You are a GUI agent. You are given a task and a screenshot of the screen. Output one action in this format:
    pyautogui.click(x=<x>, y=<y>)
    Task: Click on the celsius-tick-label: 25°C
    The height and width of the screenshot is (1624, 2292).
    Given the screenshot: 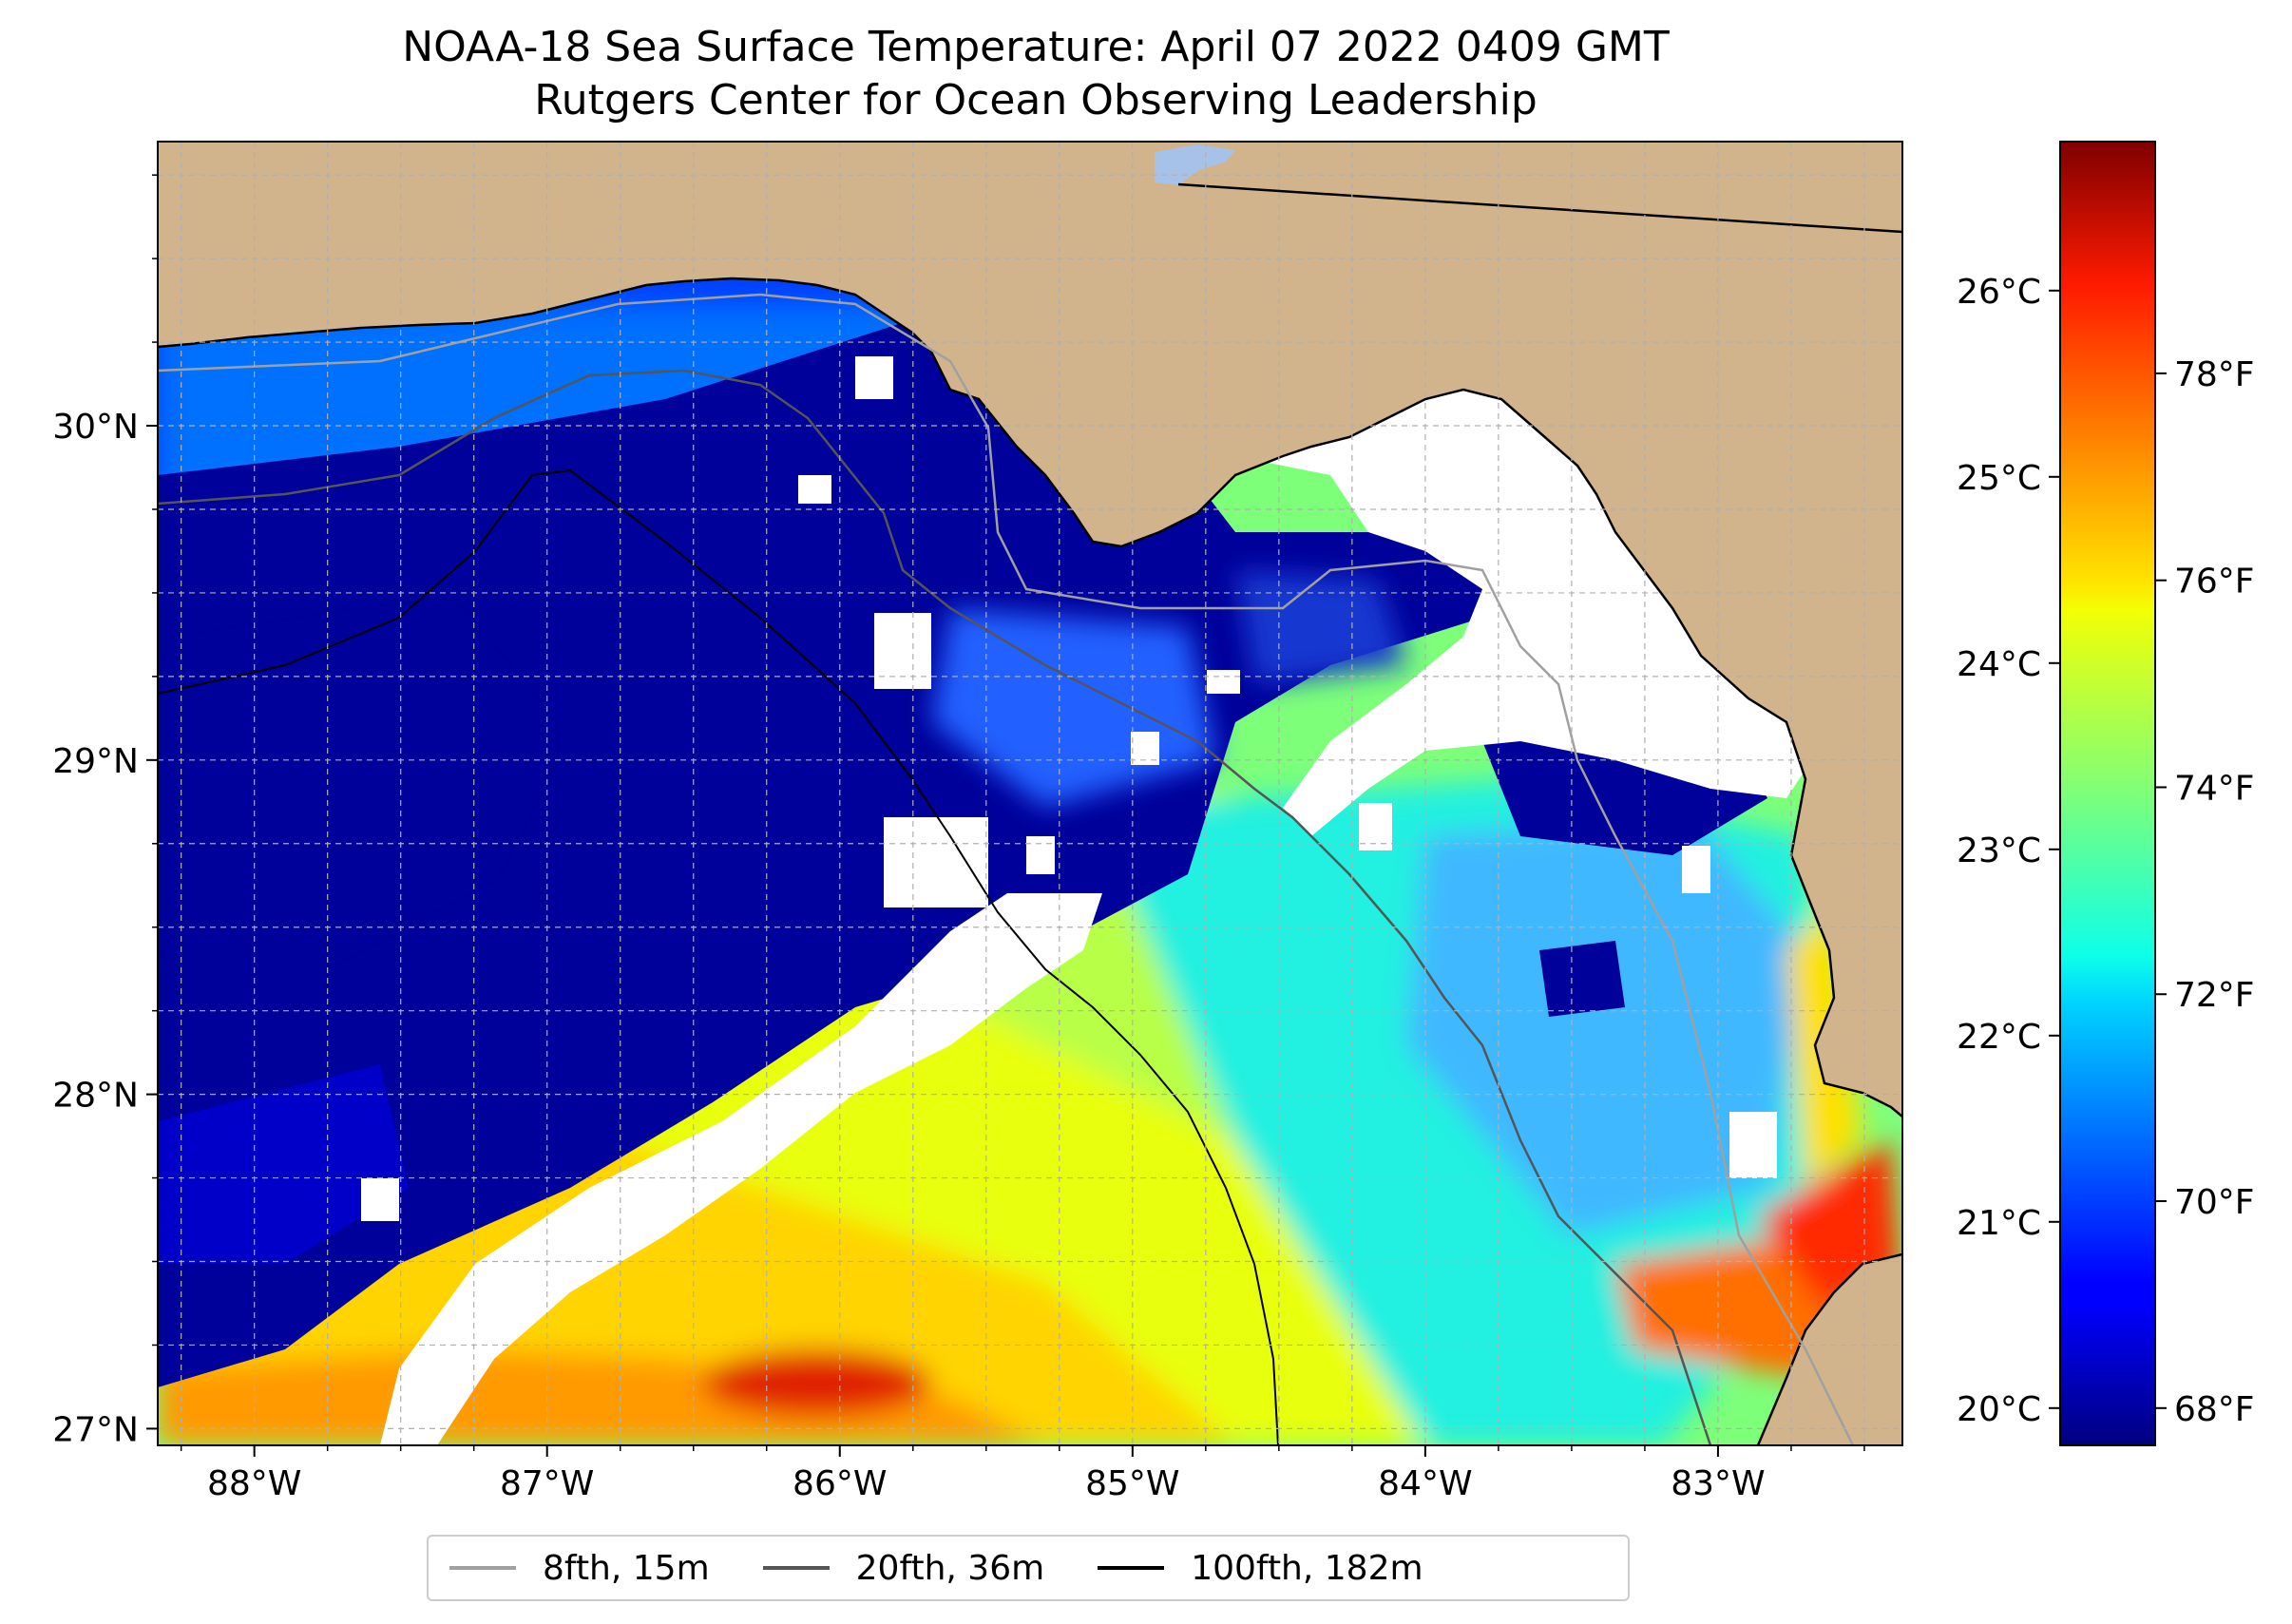 What is the action you would take?
    pyautogui.click(x=1999, y=478)
    